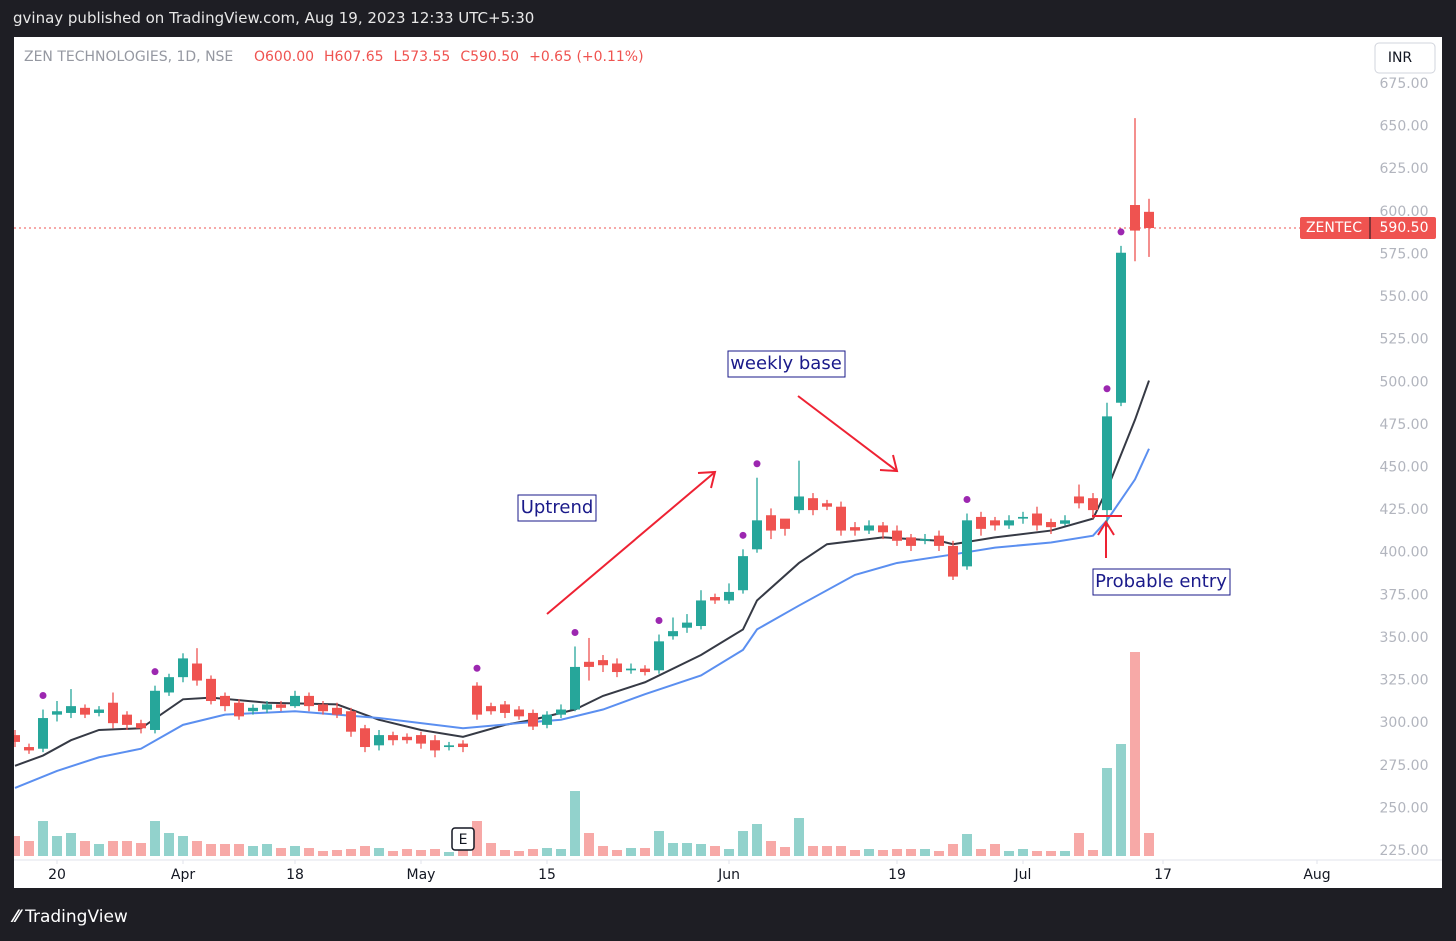 Image resolution: width=1456 pixels, height=941 pixels. Describe the element at coordinates (1316, 875) in the screenshot. I see `x-tick-label: Aug` at that location.